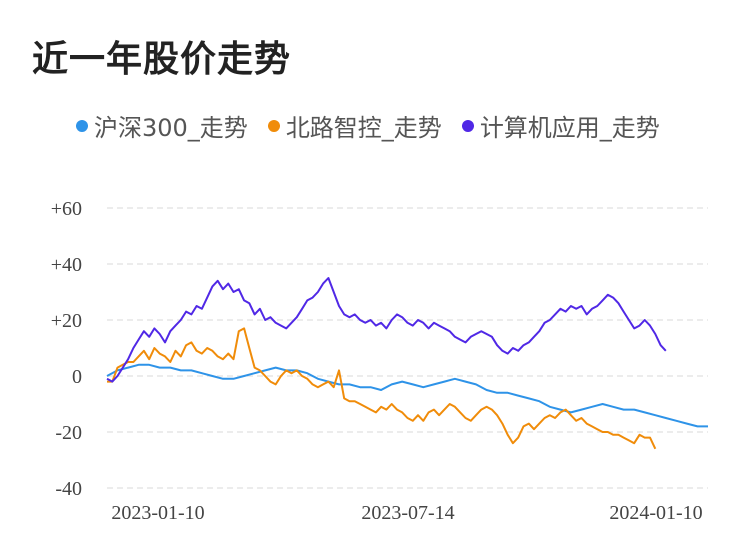 The height and width of the screenshot is (558, 750). Describe the element at coordinates (171, 128) in the screenshot. I see `legend-label: 沪深300_走势` at that location.